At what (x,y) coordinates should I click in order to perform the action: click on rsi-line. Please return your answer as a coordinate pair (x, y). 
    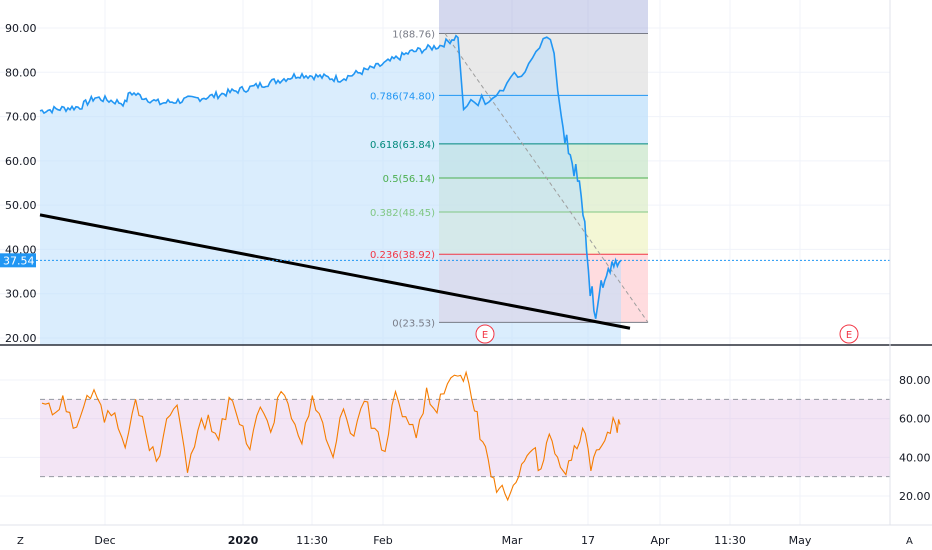
    Looking at the image, I should click on (331, 436).